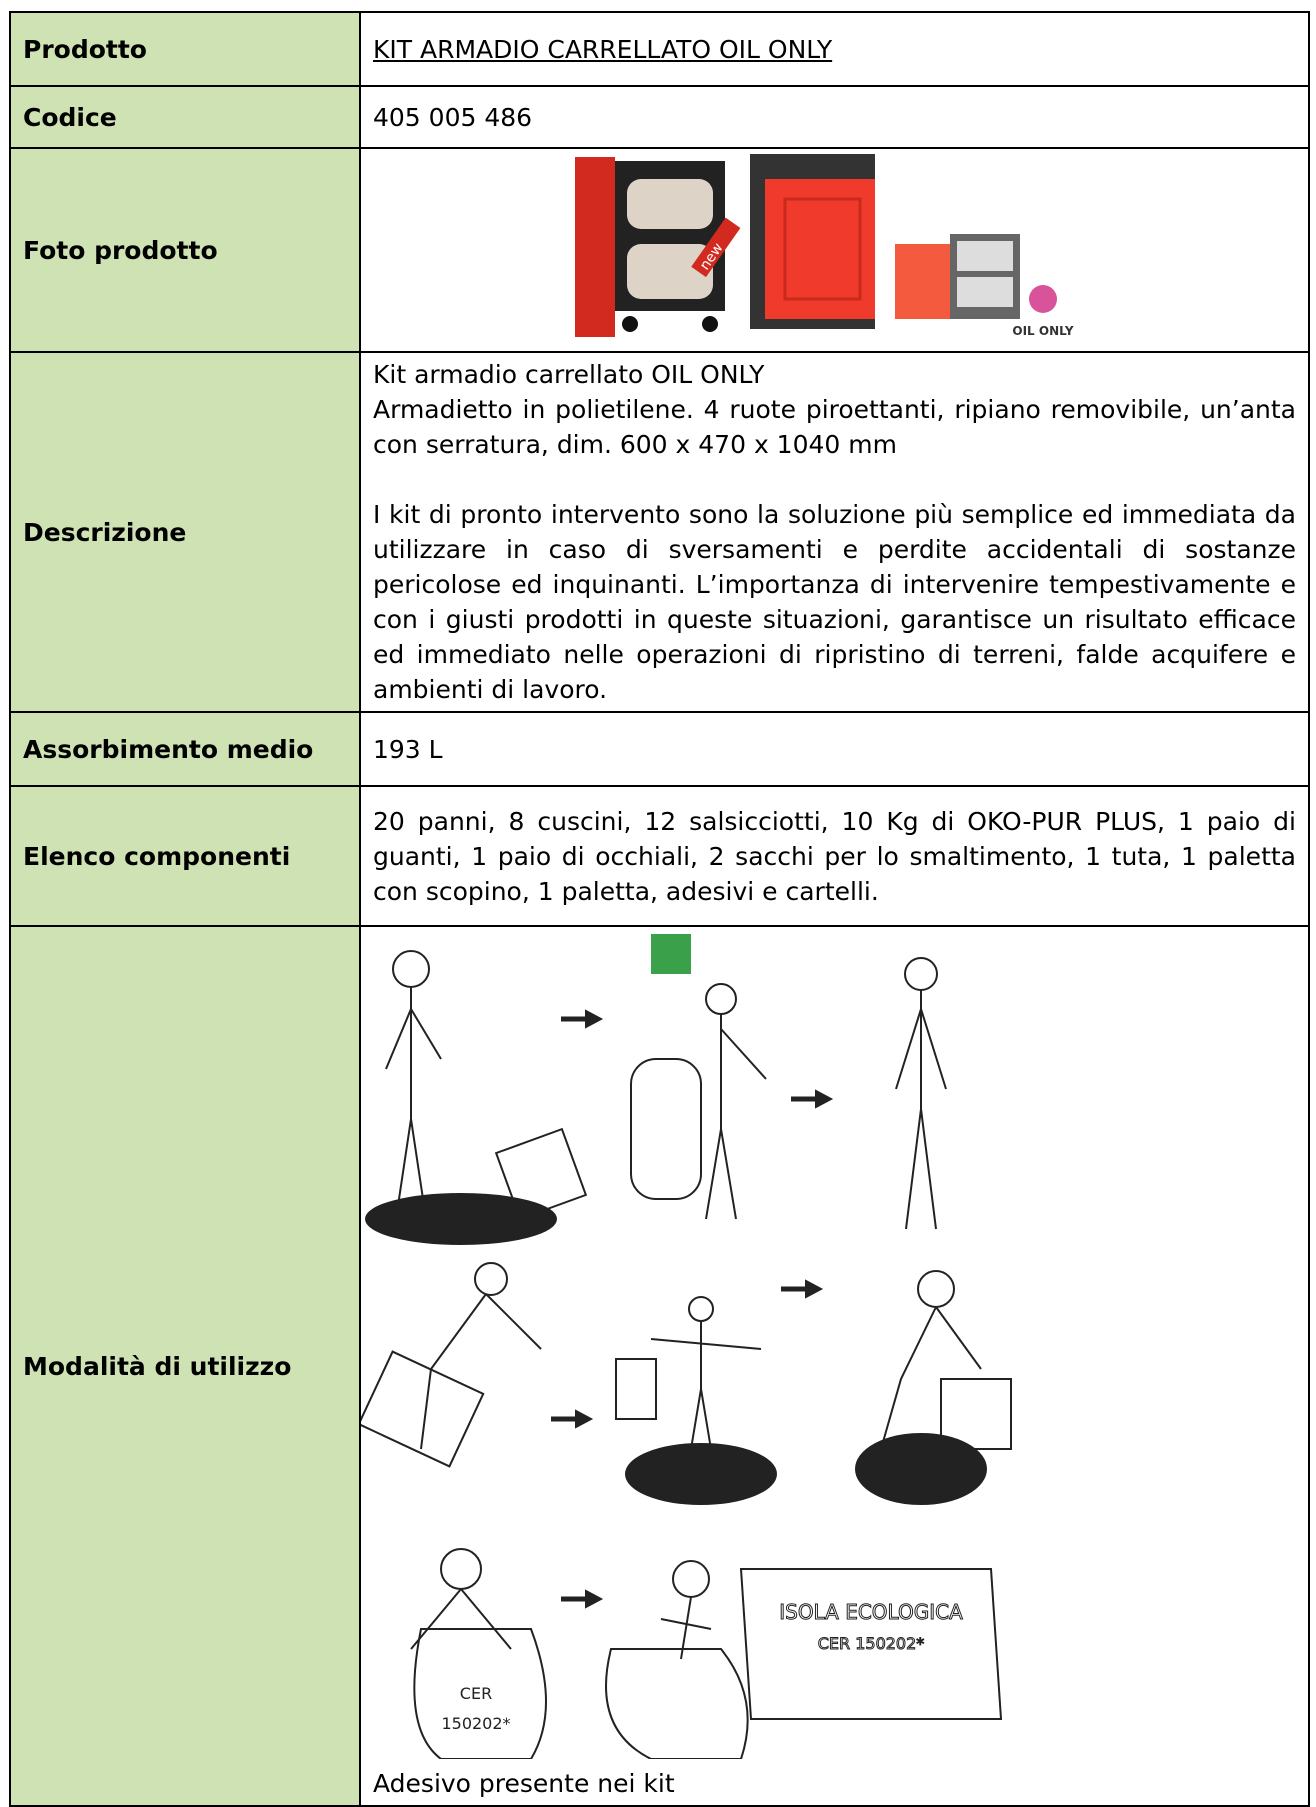  Describe the element at coordinates (871, 1643) in the screenshot. I see `bin-code: CER 150202*` at that location.